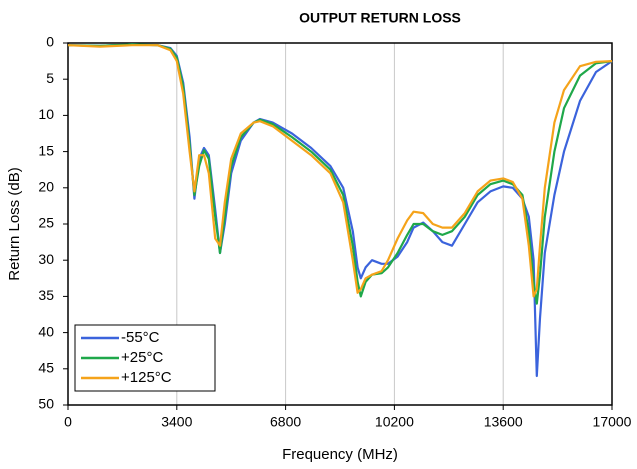 The image size is (637, 469). Describe the element at coordinates (285, 422) in the screenshot. I see `x-tick-label: 6800` at that location.